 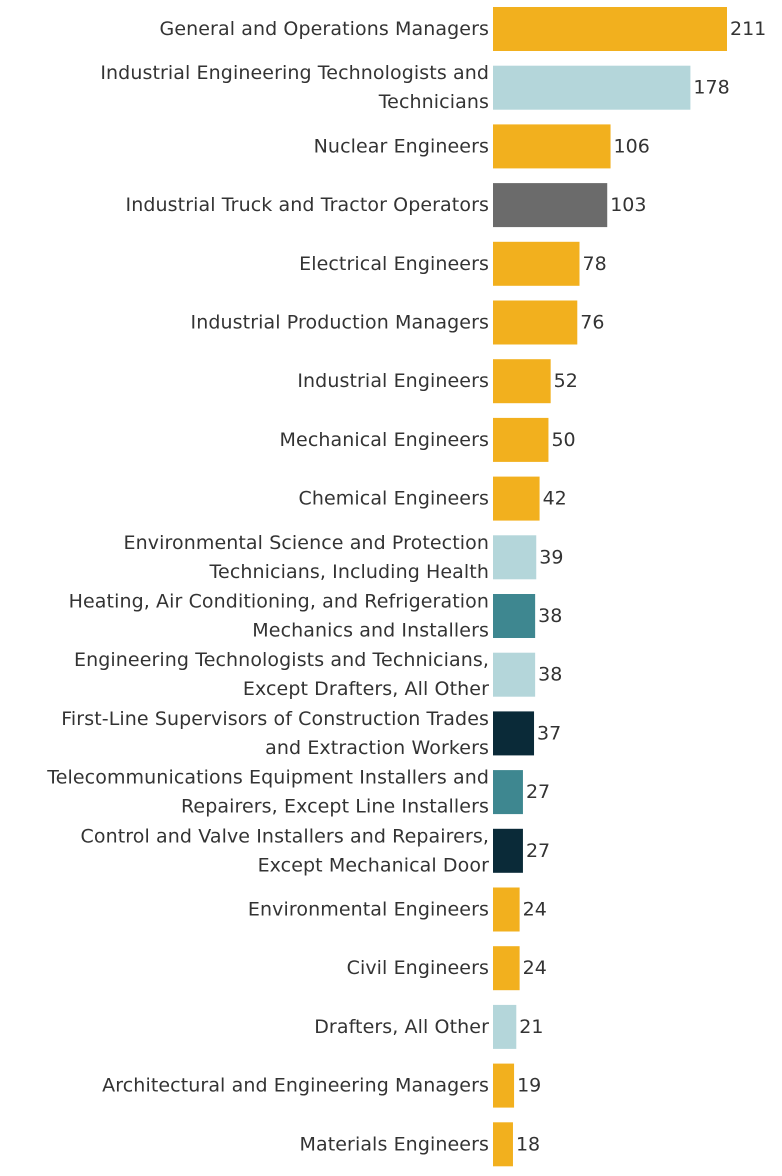 What do you see at coordinates (628, 205) in the screenshot?
I see `value-label-4: 103` at bounding box center [628, 205].